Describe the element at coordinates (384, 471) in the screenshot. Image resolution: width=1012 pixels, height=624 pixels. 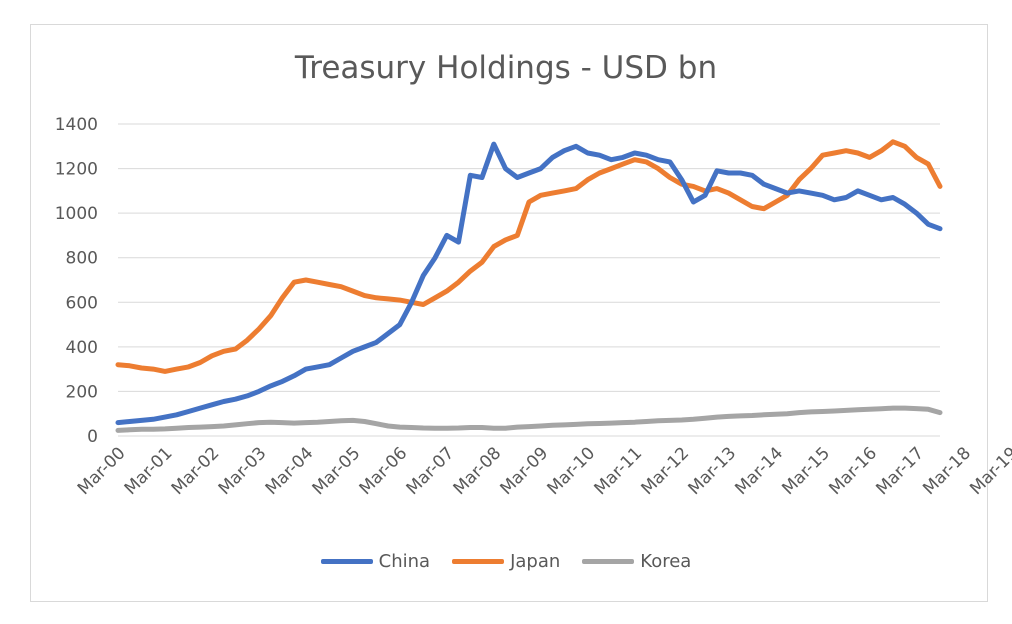
I see `x-tick-label: Mar-06` at that location.